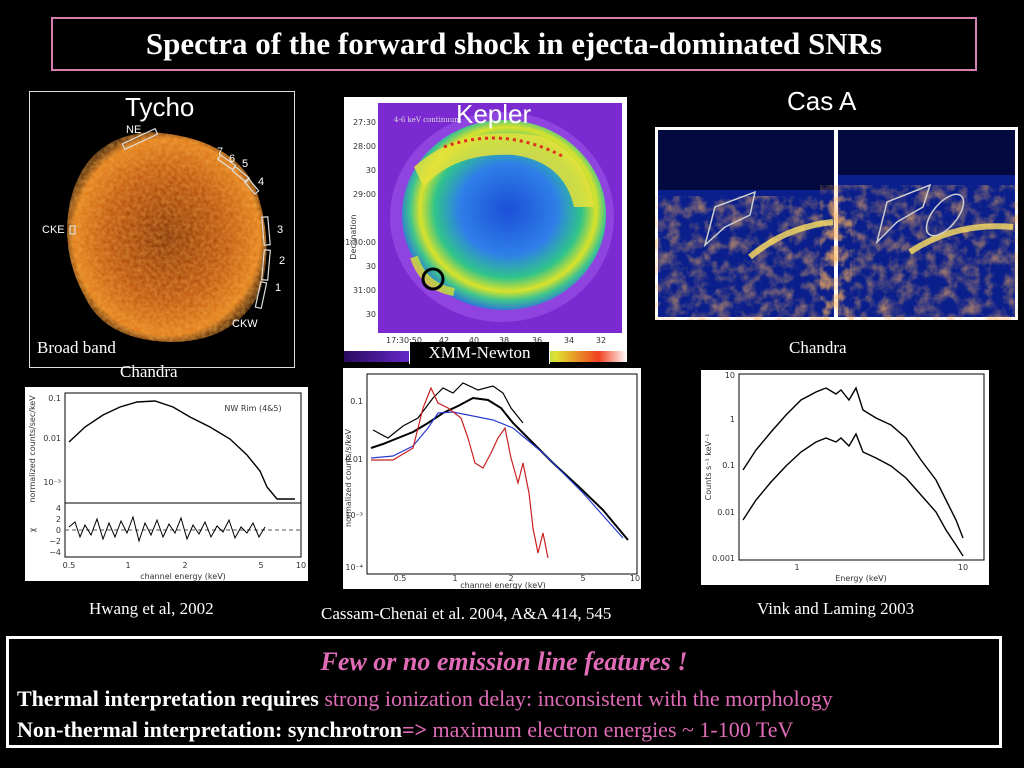 This screenshot has height=768, width=1024. I want to click on casa-panel, so click(836, 223).